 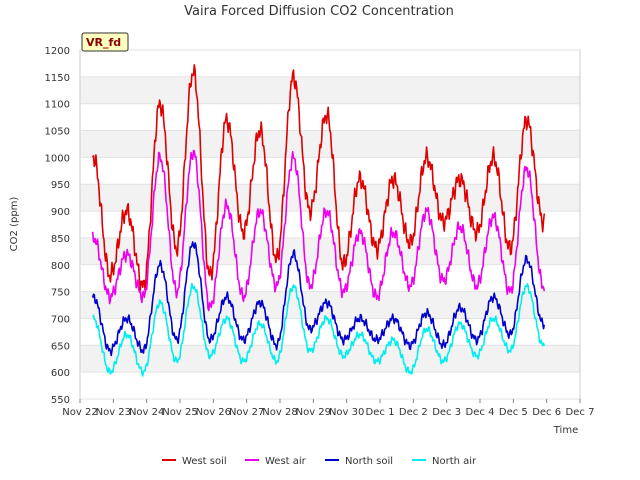 What do you see at coordinates (286, 461) in the screenshot?
I see `legend-label: West air` at bounding box center [286, 461].